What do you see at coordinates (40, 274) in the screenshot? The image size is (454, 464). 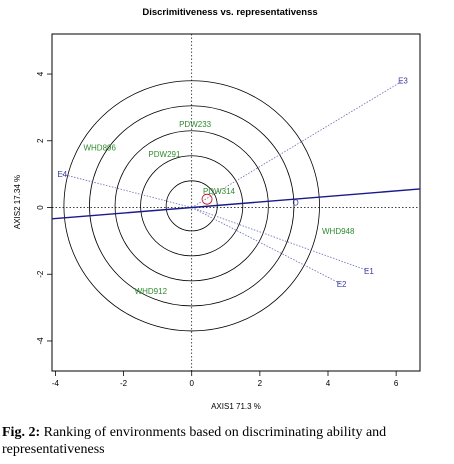 I see `y-tick-label: -2` at bounding box center [40, 274].